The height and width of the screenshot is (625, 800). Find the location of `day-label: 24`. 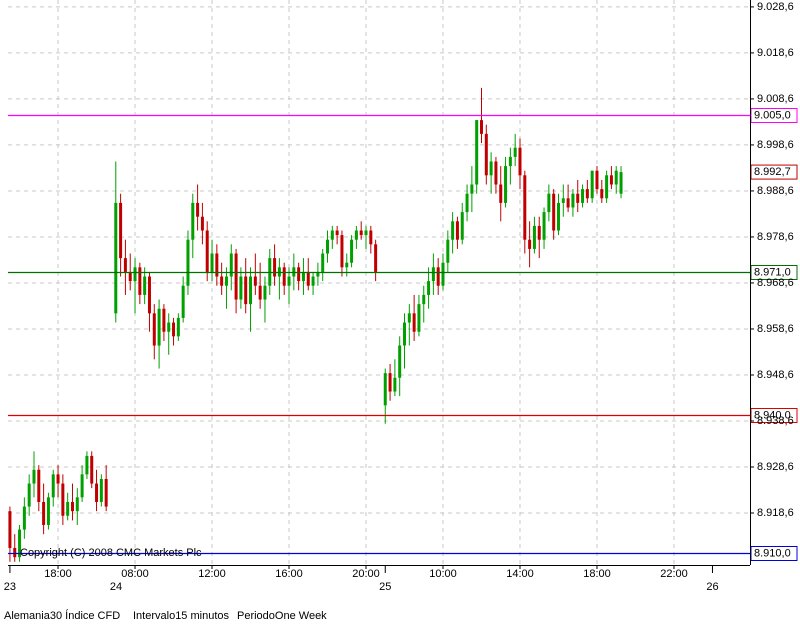

day-label: 24 is located at coordinates (116, 587).